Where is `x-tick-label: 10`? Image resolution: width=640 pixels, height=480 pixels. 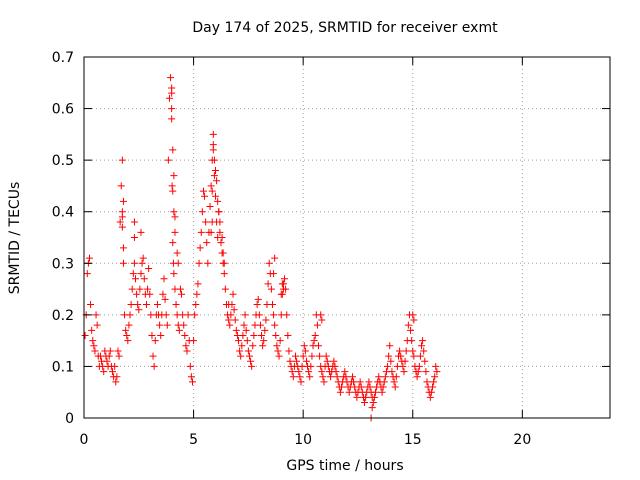
x-tick-label: 10 is located at coordinates (303, 440).